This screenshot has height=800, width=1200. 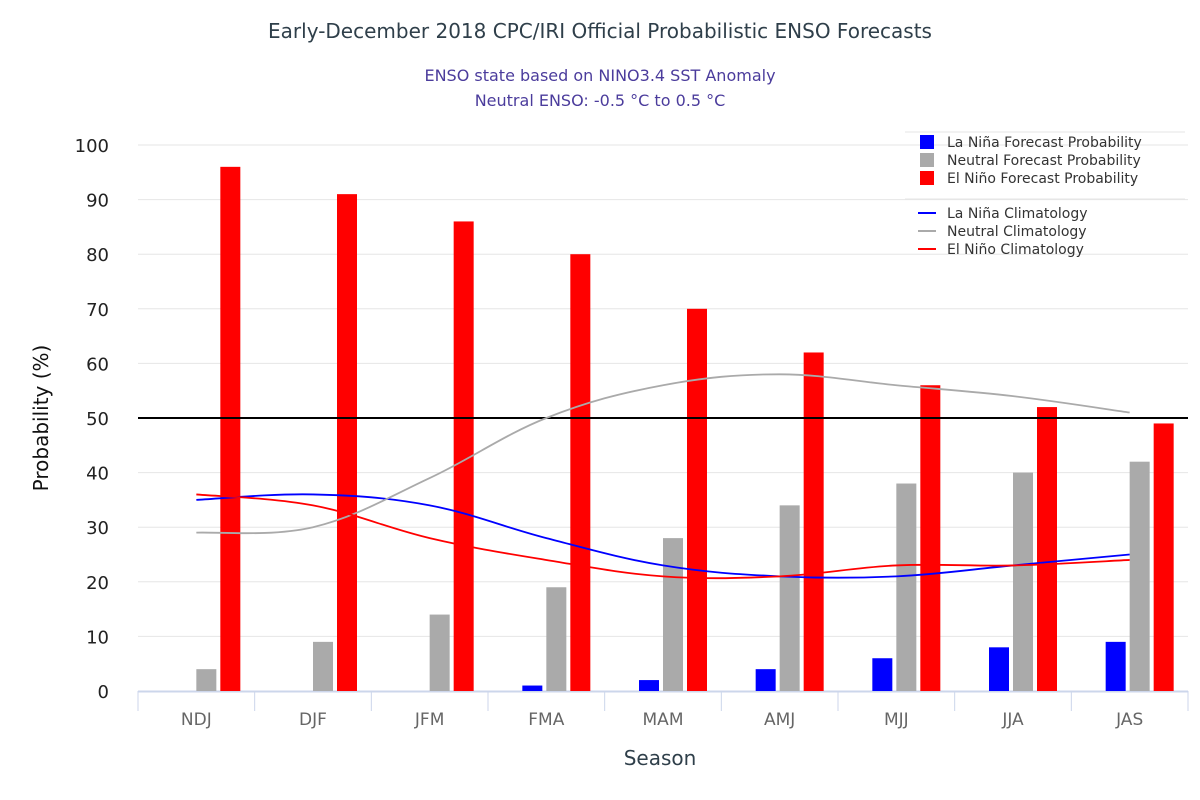 I want to click on legend-label: Neutral Climatology, so click(x=1017, y=232).